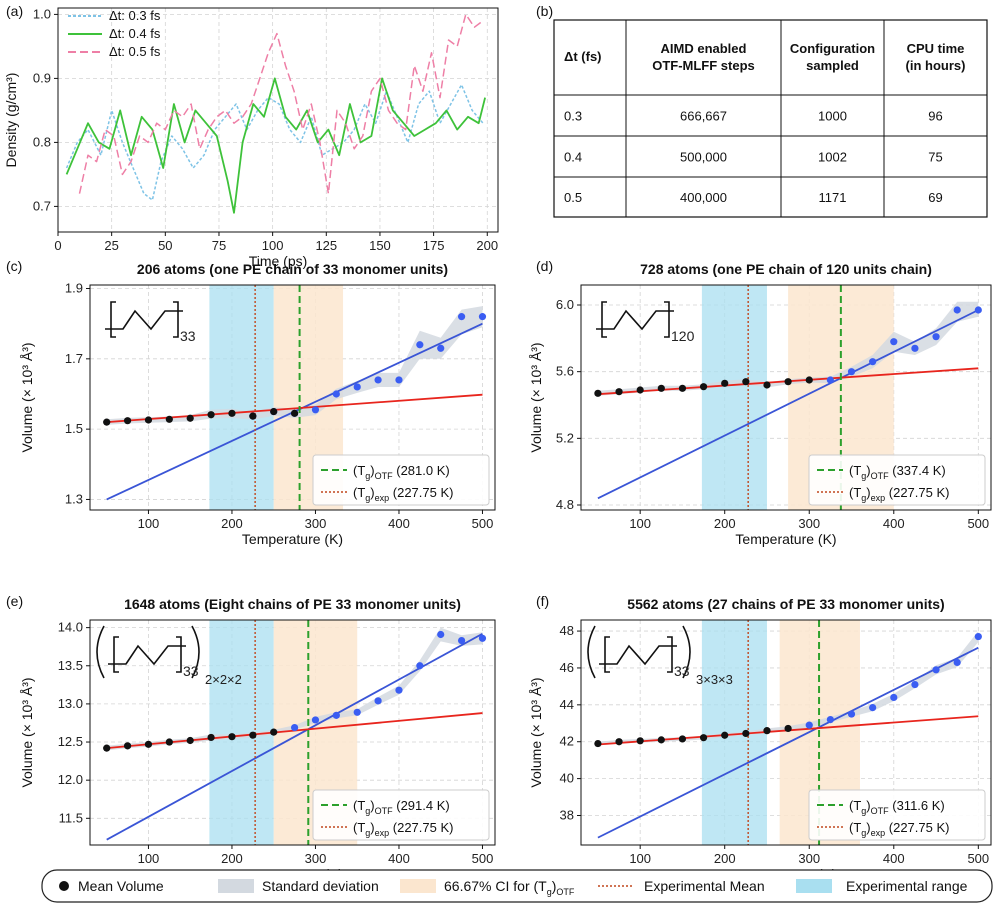  Describe the element at coordinates (219, 245) in the screenshot. I see `x-tick-label: 75` at that location.